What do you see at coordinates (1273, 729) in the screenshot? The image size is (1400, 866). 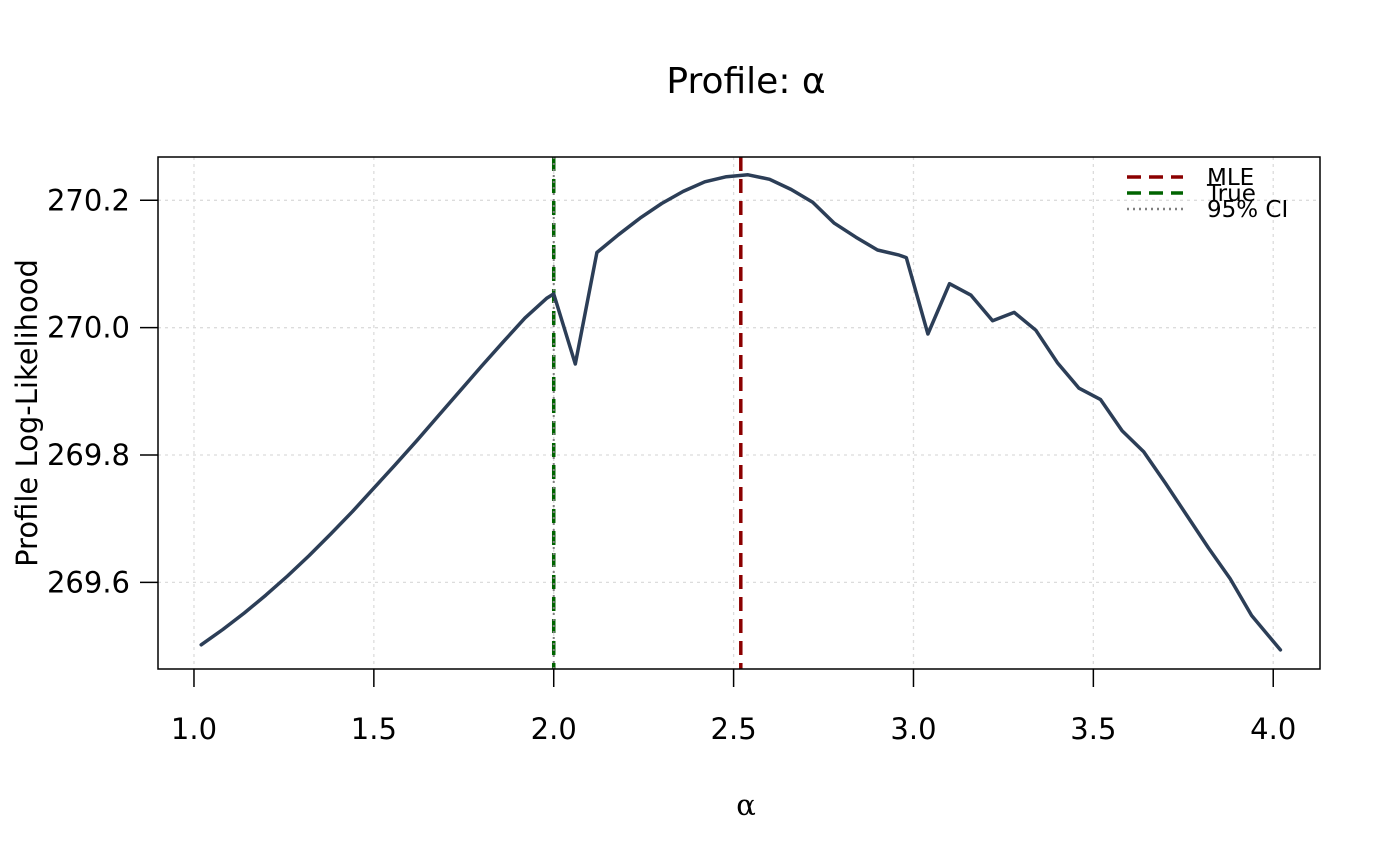 I see `x-tick-label: 4.0` at bounding box center [1273, 729].